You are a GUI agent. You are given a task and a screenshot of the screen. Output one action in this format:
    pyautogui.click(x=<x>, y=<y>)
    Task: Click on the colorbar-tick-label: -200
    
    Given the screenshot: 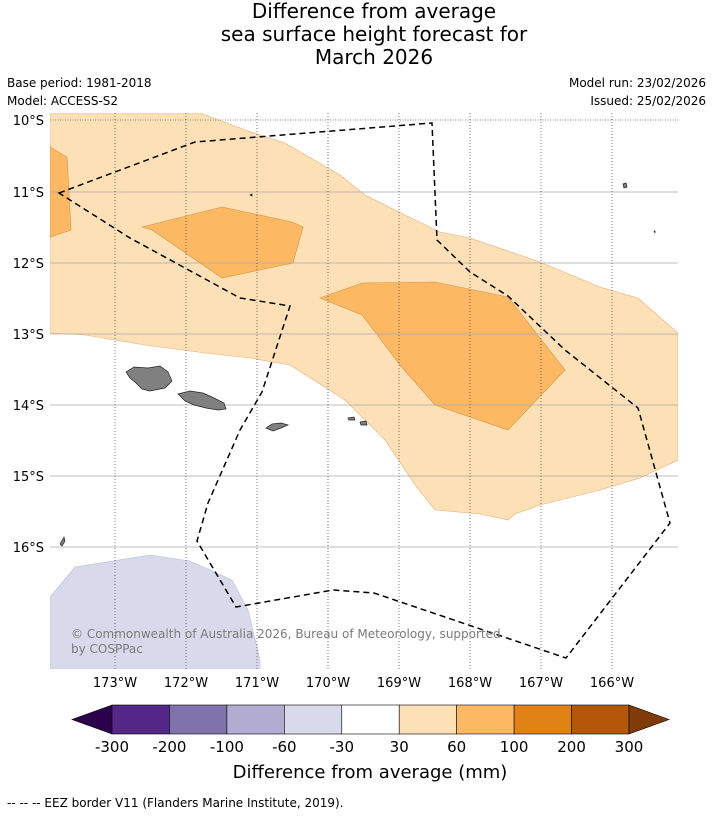 What is the action you would take?
    pyautogui.click(x=169, y=747)
    